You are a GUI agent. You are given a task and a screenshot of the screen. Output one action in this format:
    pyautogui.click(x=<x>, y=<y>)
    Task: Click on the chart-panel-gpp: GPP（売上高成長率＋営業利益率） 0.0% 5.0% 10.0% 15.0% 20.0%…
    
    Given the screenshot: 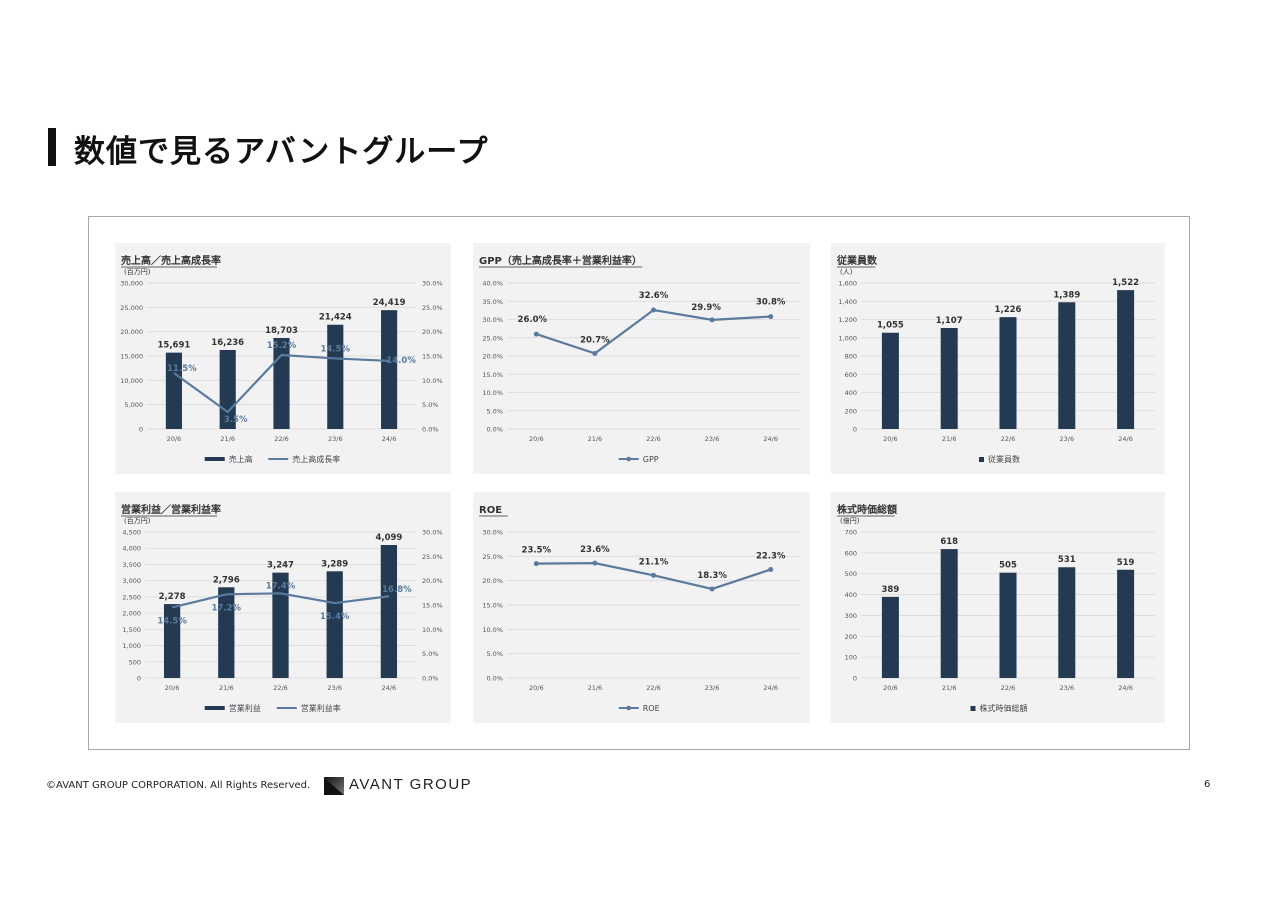 What is the action you would take?
    pyautogui.click(x=641, y=358)
    